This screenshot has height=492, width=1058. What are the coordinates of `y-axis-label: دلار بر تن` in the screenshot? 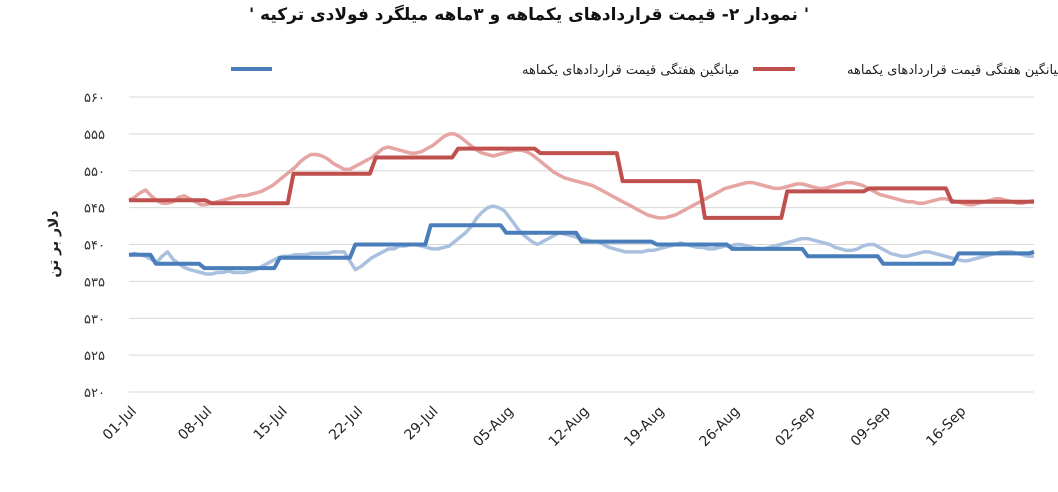 It's located at (54, 243).